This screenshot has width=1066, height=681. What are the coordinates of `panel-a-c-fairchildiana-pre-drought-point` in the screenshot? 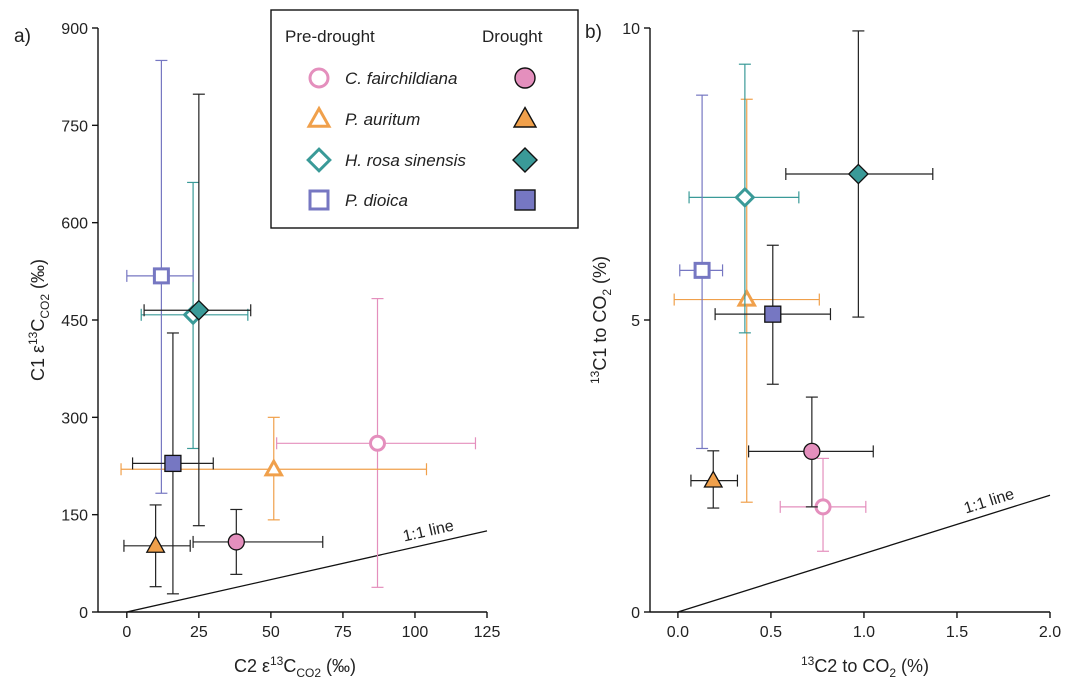 It's located at (378, 443).